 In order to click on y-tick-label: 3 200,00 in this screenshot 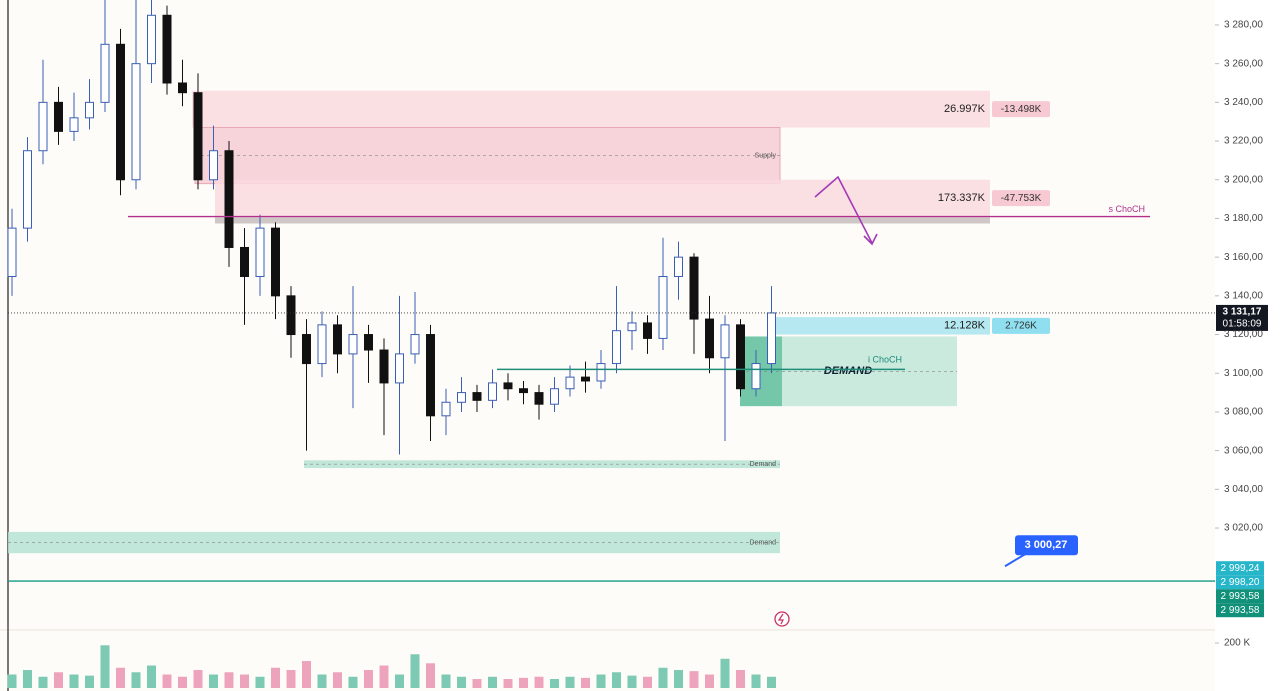, I will do `click(1243, 179)`.